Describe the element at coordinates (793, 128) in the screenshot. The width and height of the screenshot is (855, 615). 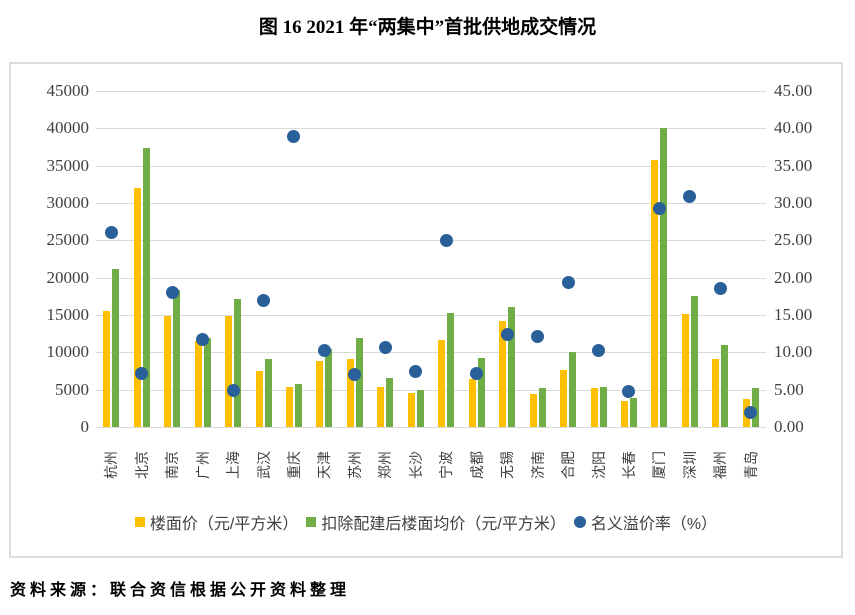
I see `y-axis-right-tick: 40.00` at that location.